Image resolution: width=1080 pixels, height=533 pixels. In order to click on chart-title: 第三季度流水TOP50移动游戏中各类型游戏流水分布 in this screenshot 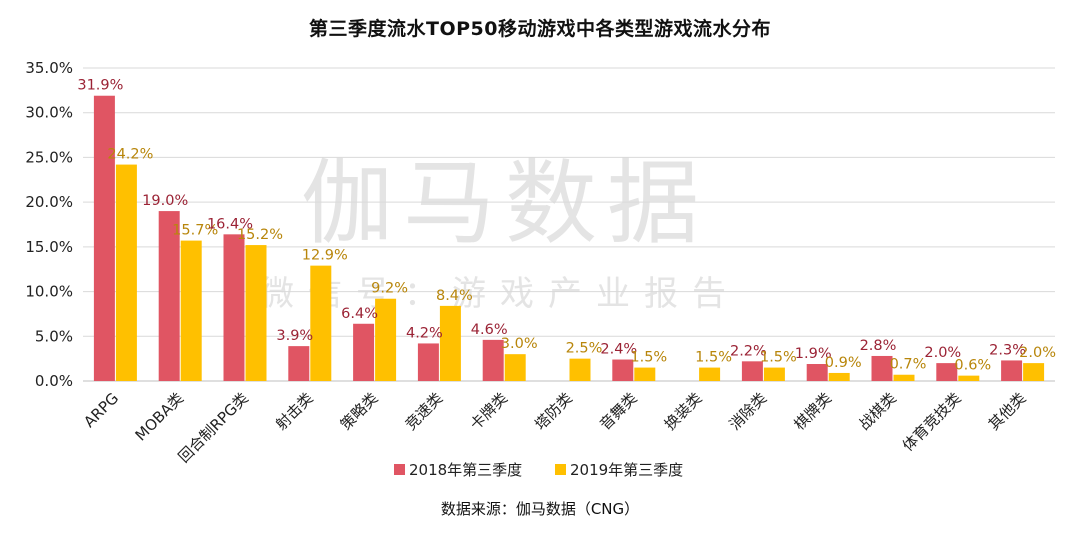, I will do `click(540, 29)`.